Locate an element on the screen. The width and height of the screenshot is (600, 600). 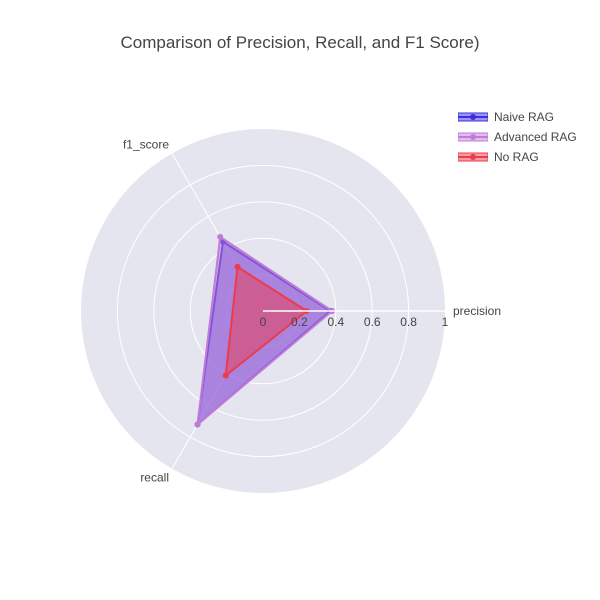
series-layer is located at coordinates (265, 330).